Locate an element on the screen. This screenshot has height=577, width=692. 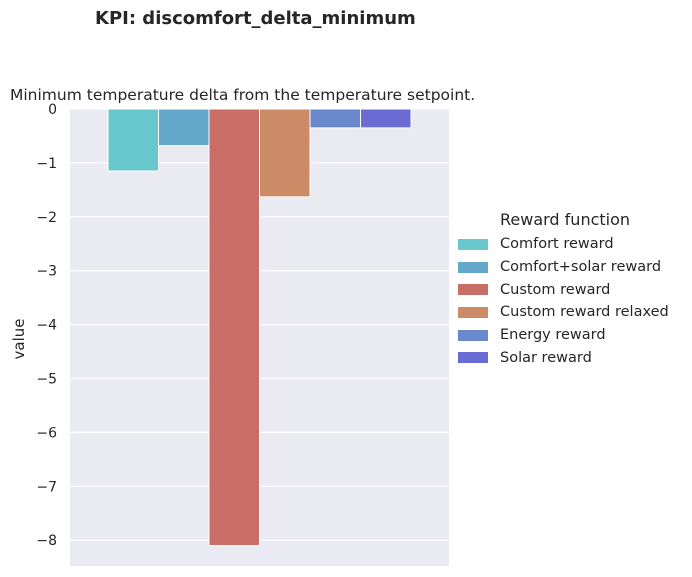
y-tick-label: −4 is located at coordinates (46, 326).